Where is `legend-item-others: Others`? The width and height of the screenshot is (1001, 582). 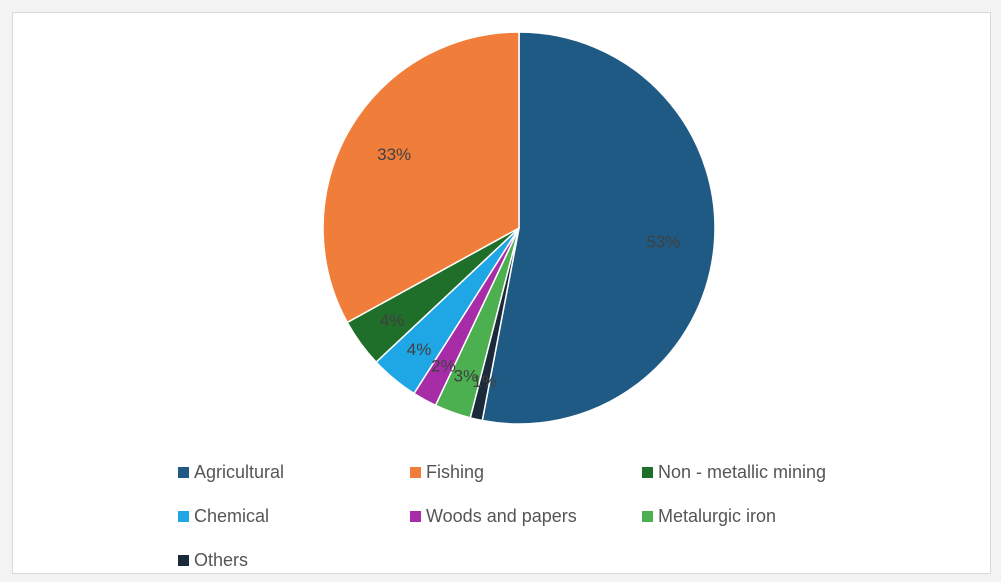
legend-item-others: Others is located at coordinates (294, 560).